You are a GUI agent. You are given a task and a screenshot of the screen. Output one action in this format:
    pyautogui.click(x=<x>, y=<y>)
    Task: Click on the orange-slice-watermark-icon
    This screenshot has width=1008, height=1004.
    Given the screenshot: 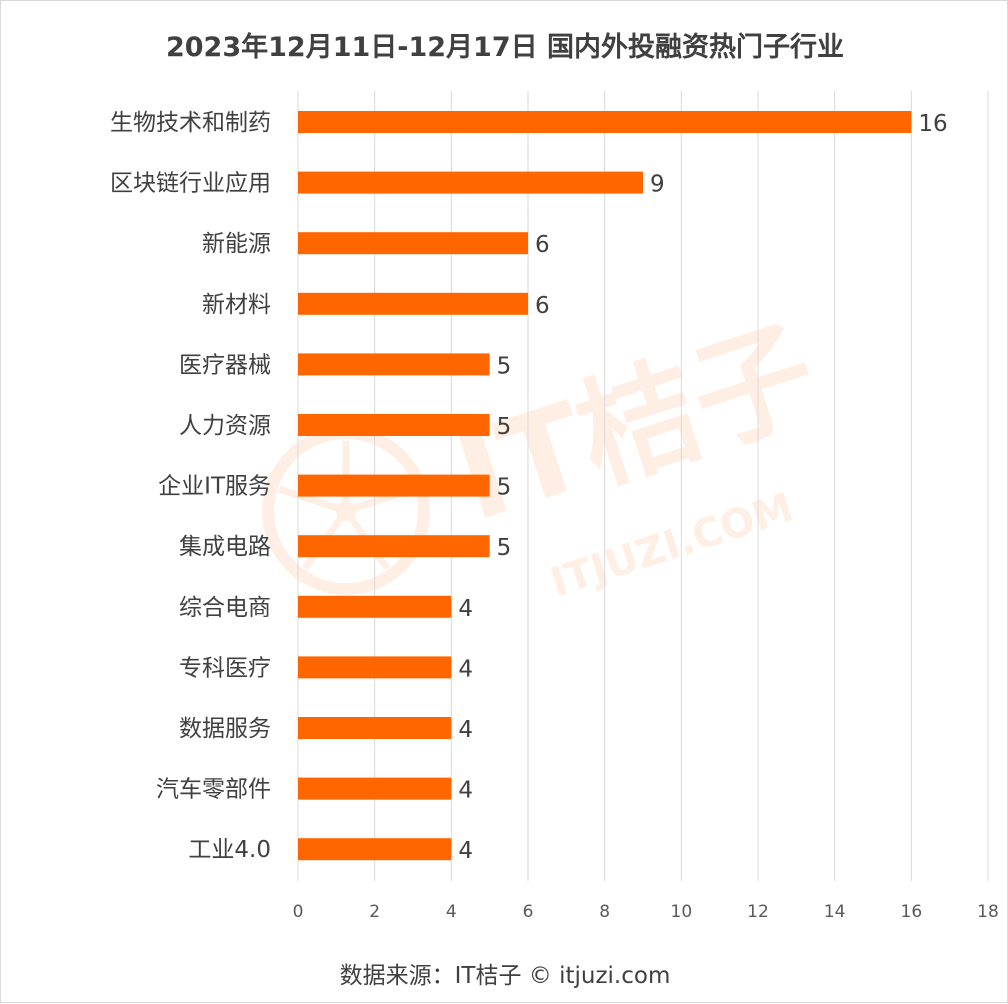 What is the action you would take?
    pyautogui.click(x=346, y=511)
    